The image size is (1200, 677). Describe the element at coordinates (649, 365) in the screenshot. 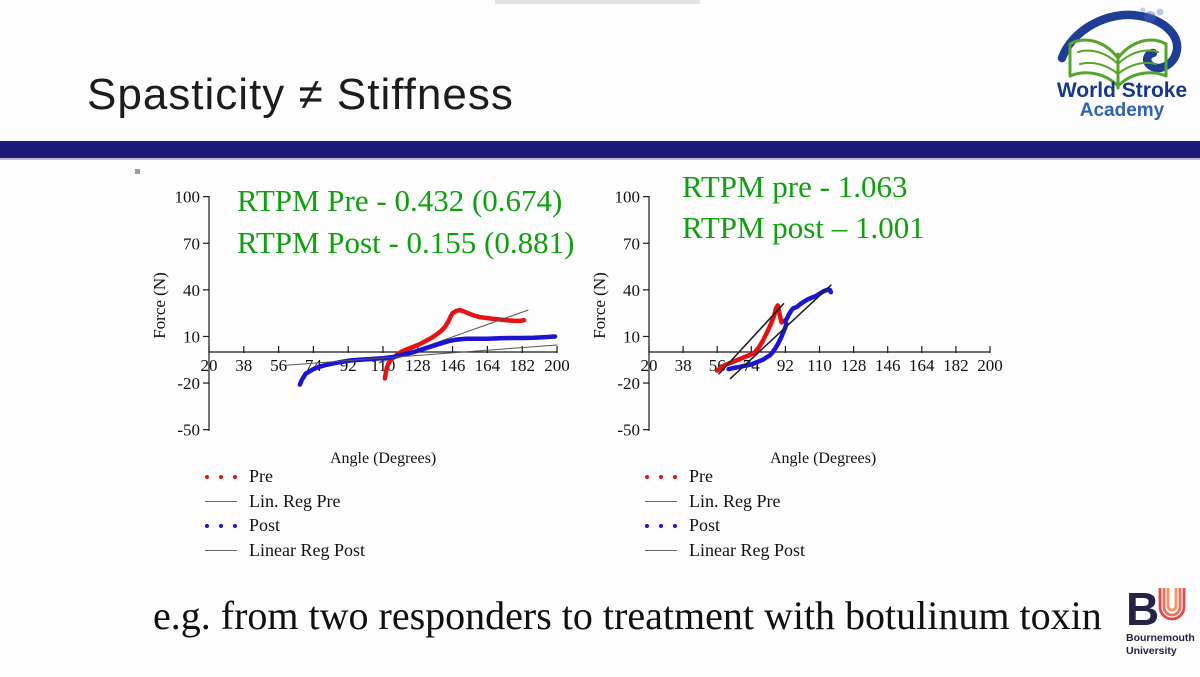

I see `x-tick-label: 20` at that location.